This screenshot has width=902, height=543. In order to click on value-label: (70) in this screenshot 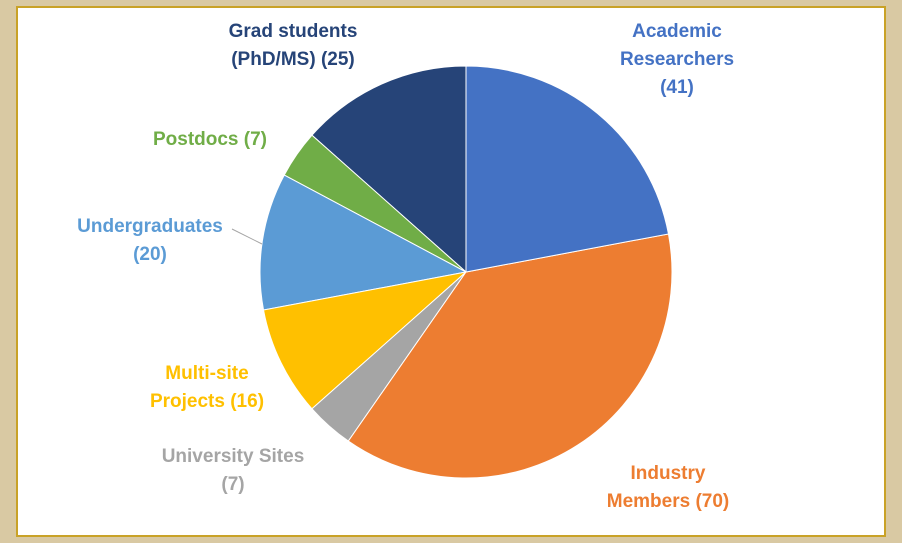, I will do `click(712, 501)`.